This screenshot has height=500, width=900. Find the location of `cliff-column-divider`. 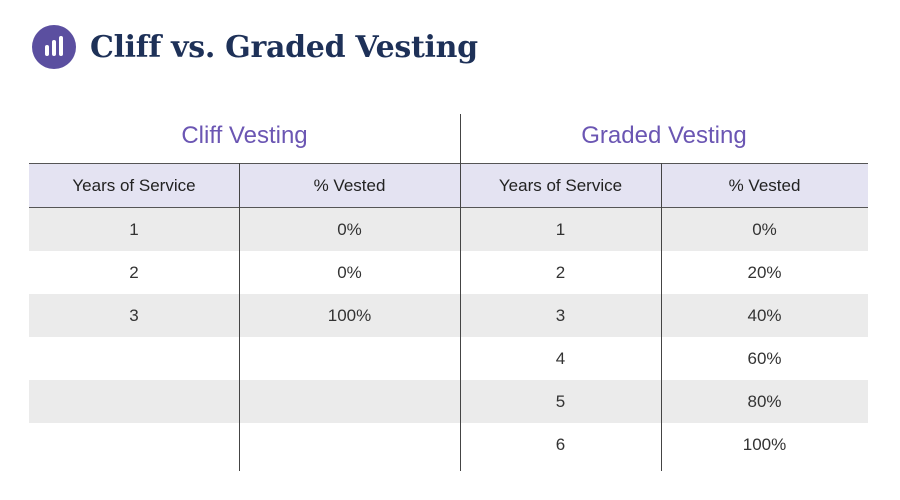

cliff-column-divider is located at coordinates (239, 317).